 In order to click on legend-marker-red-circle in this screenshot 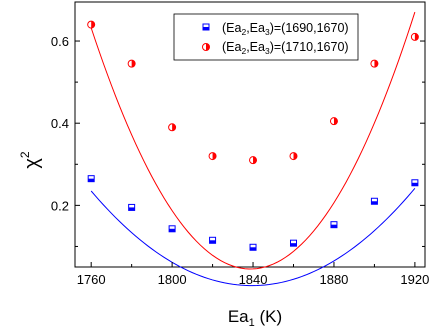, I will do `click(206, 47)`.